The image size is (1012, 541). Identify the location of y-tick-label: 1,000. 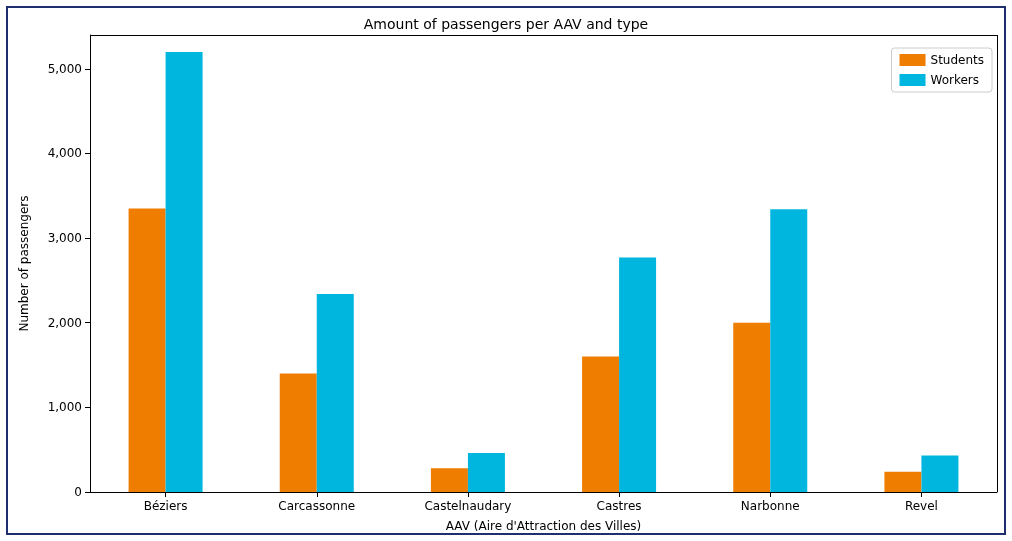
(64, 407).